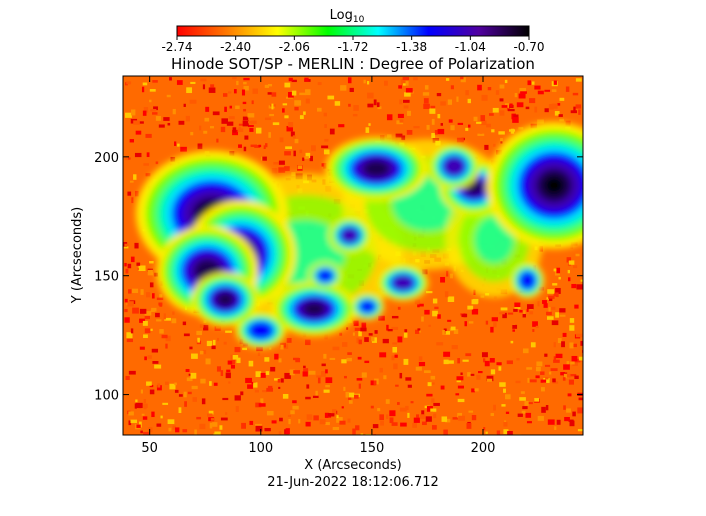  I want to click on x-tick-label: 50, so click(149, 448).